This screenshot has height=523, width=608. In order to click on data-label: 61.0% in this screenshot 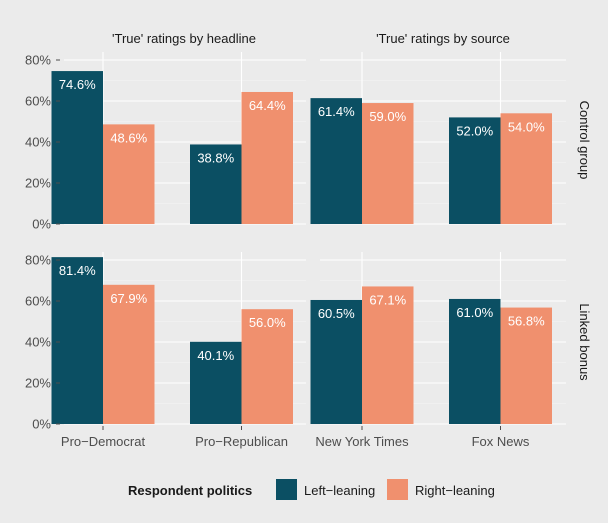, I will do `click(474, 312)`.